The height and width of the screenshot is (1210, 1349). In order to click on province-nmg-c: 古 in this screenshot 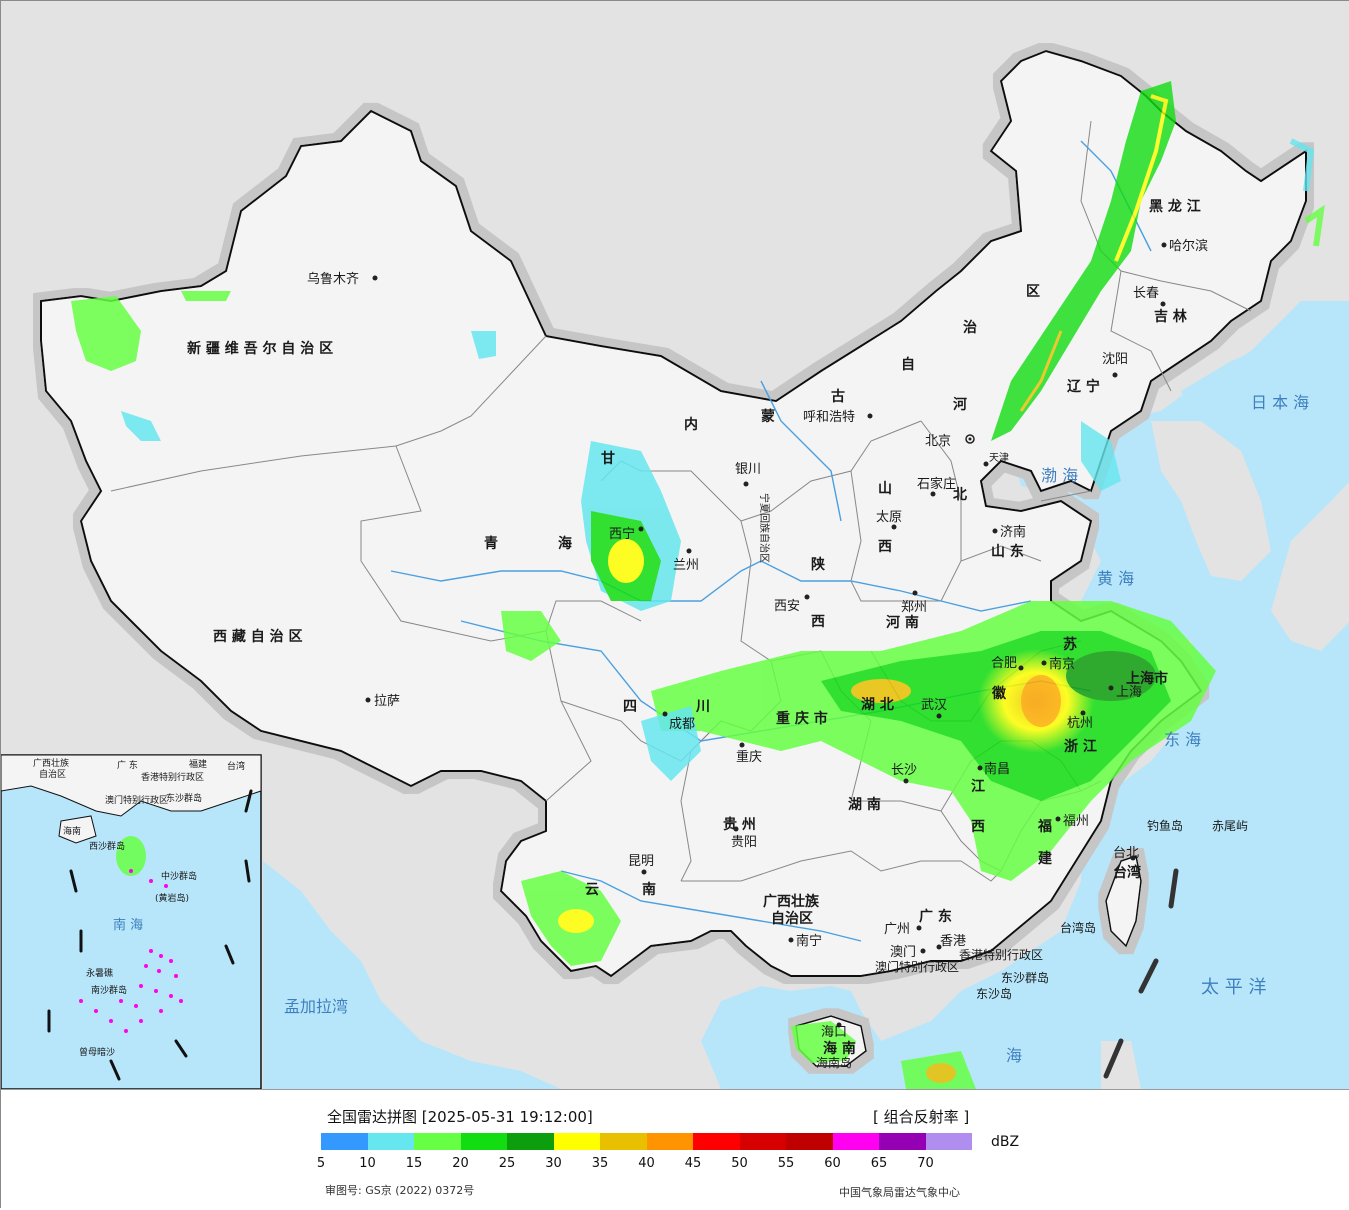, I will do `click(838, 396)`.